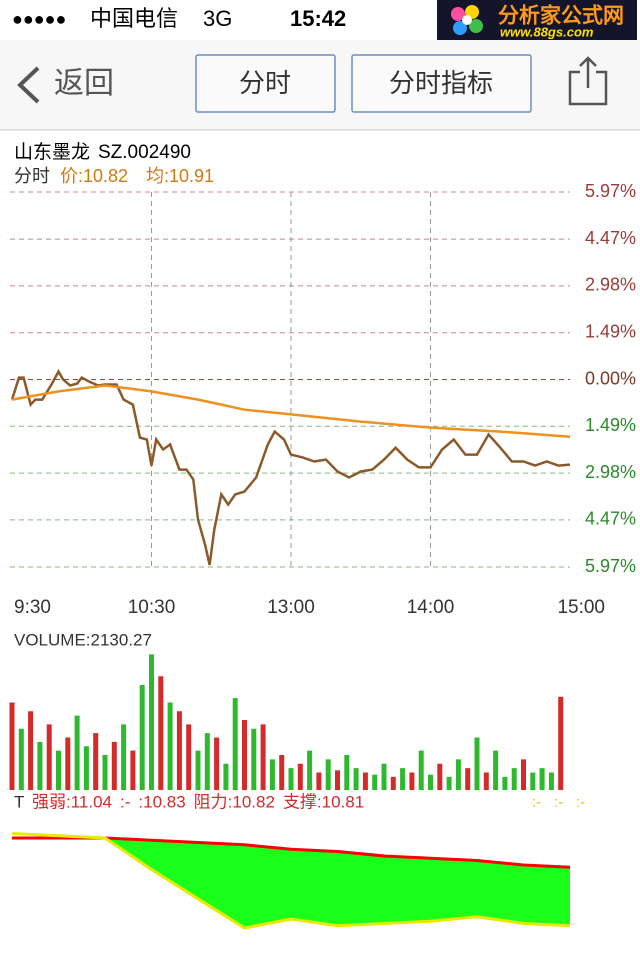 This screenshot has height=960, width=640. I want to click on network: 3G, so click(217, 18).